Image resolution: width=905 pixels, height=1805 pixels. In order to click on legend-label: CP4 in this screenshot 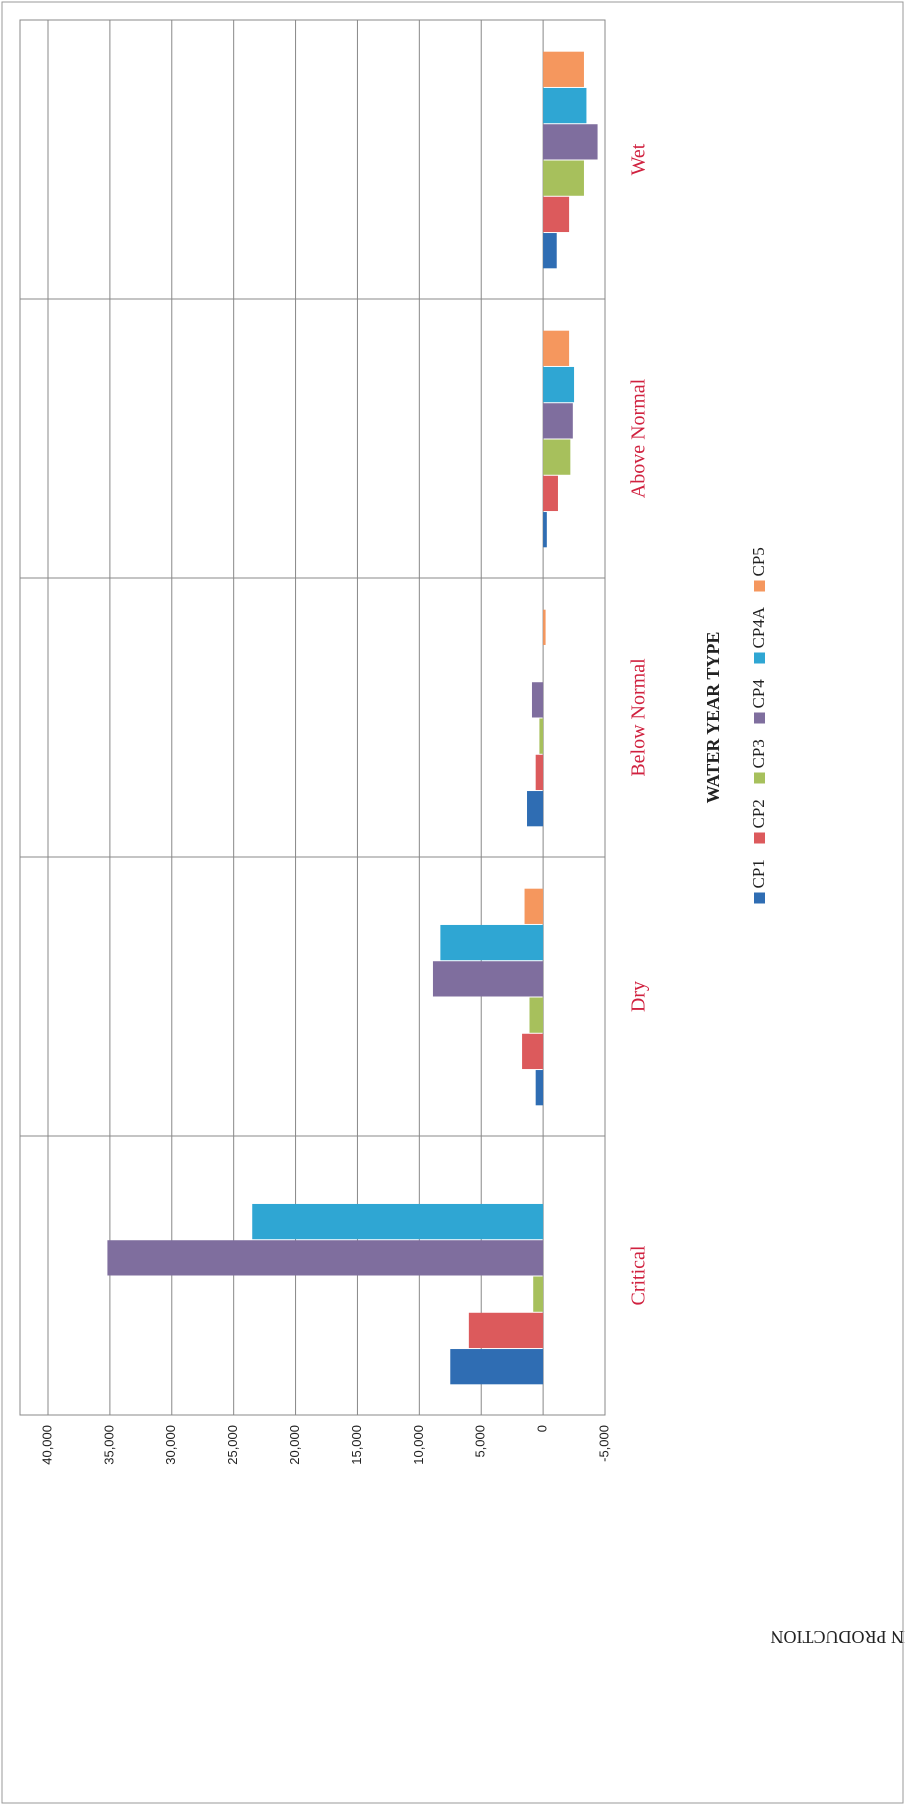, I will do `click(758, 694)`.